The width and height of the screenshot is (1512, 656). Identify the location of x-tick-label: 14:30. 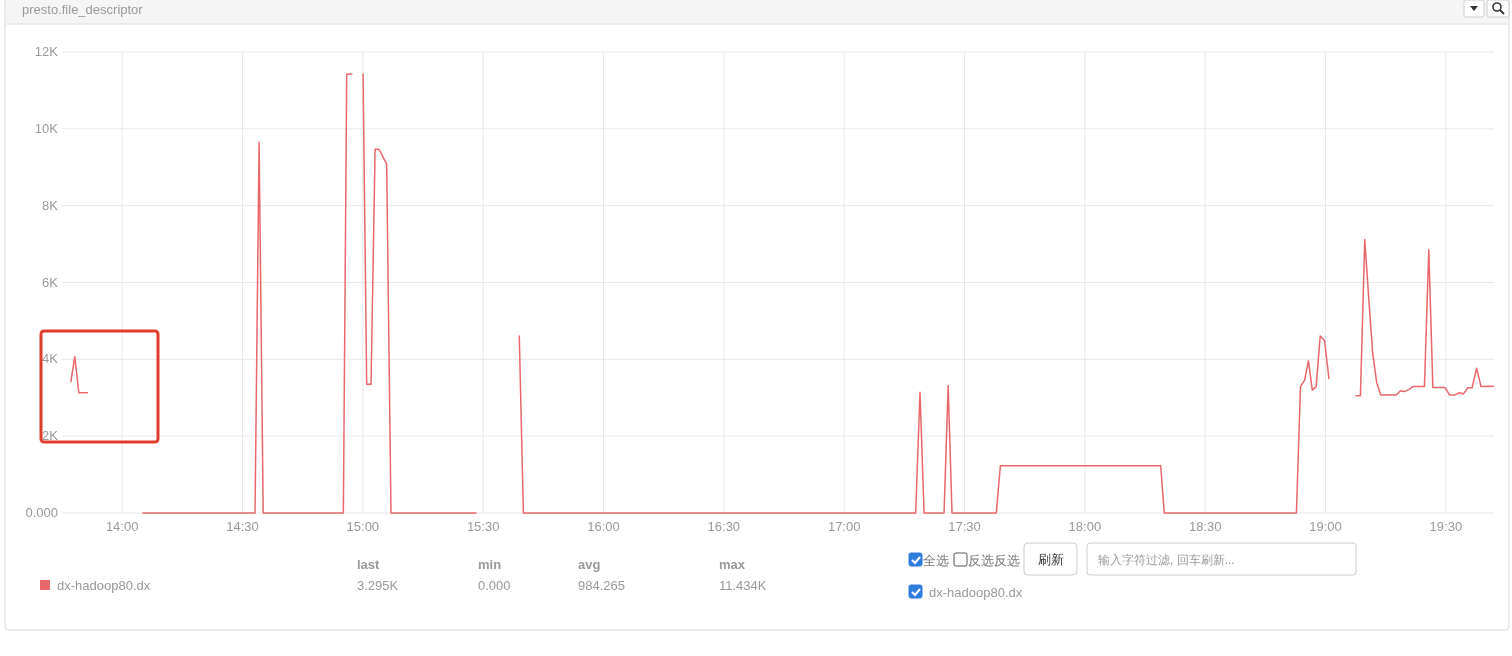
(242, 526).